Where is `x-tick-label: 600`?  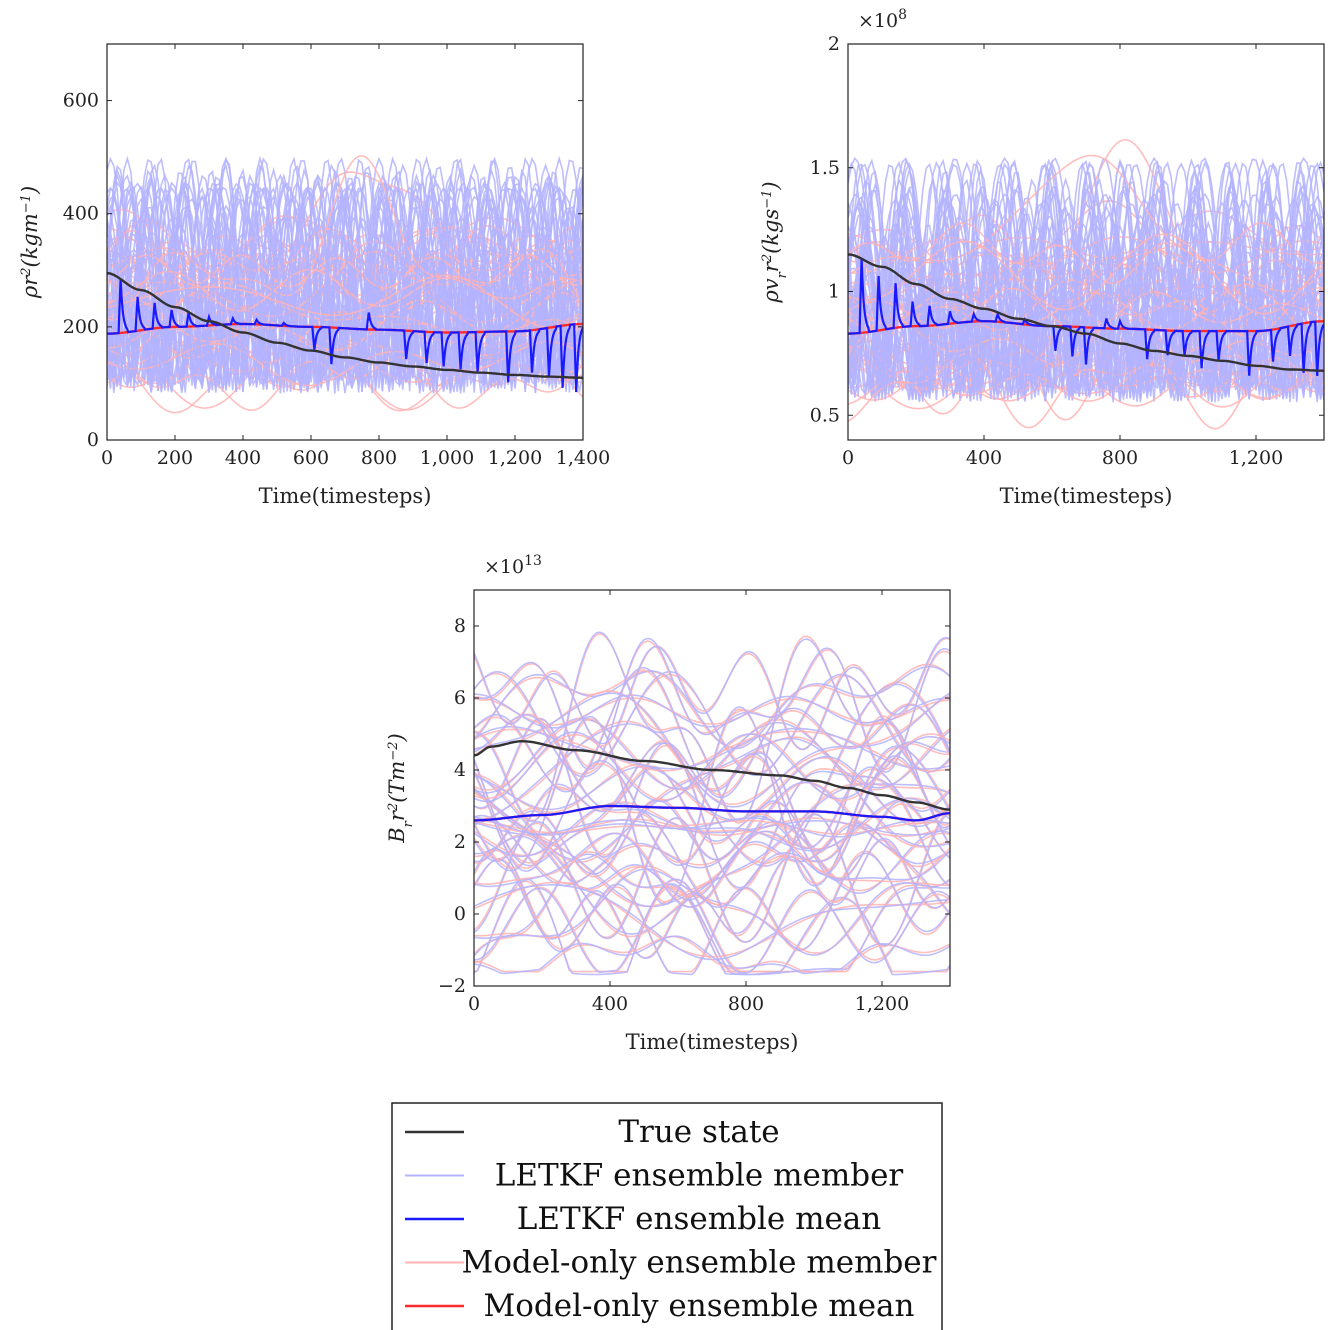
x-tick-label: 600 is located at coordinates (311, 458).